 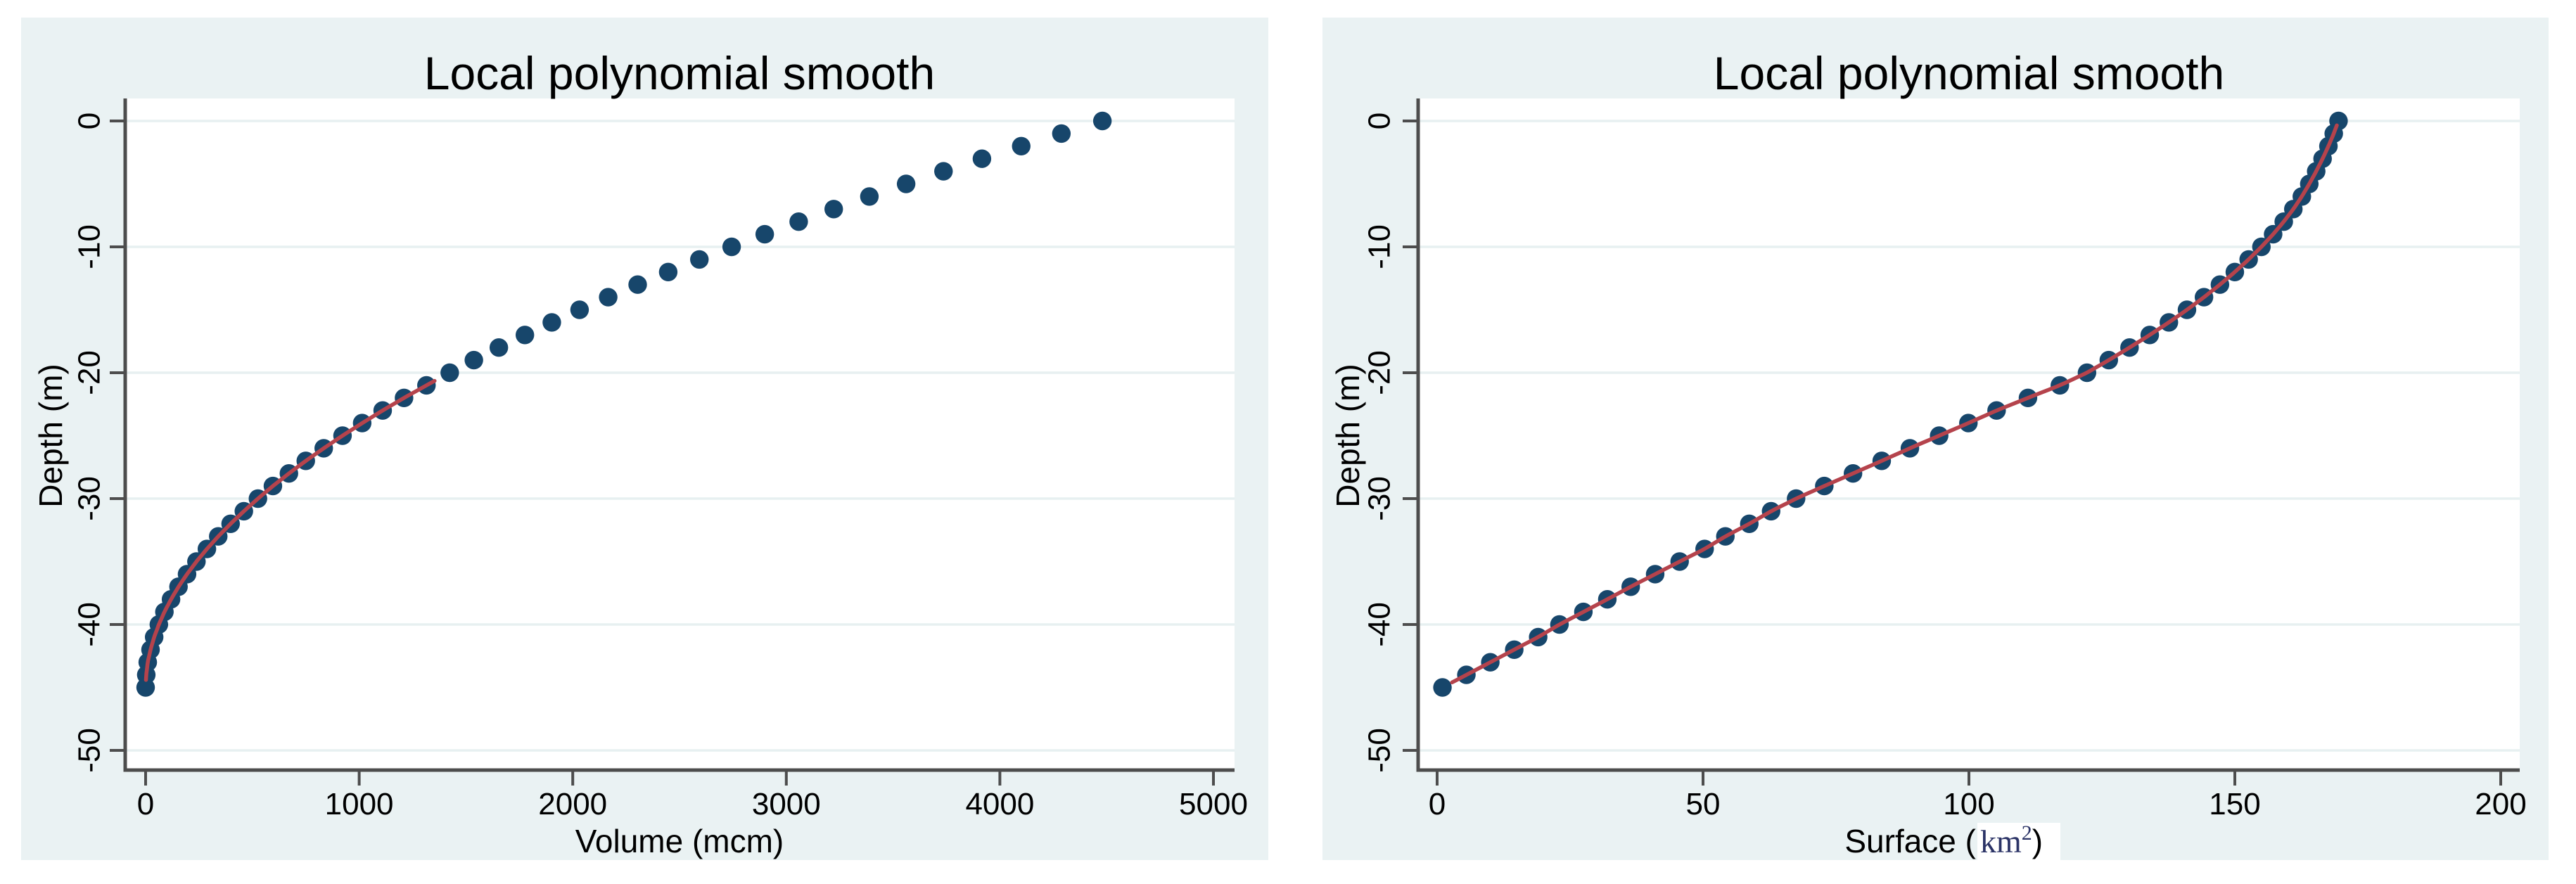 What do you see at coordinates (692, 795) in the screenshot?
I see `x-axis-ticks: 0 1000 2000 3000 4000 5000` at bounding box center [692, 795].